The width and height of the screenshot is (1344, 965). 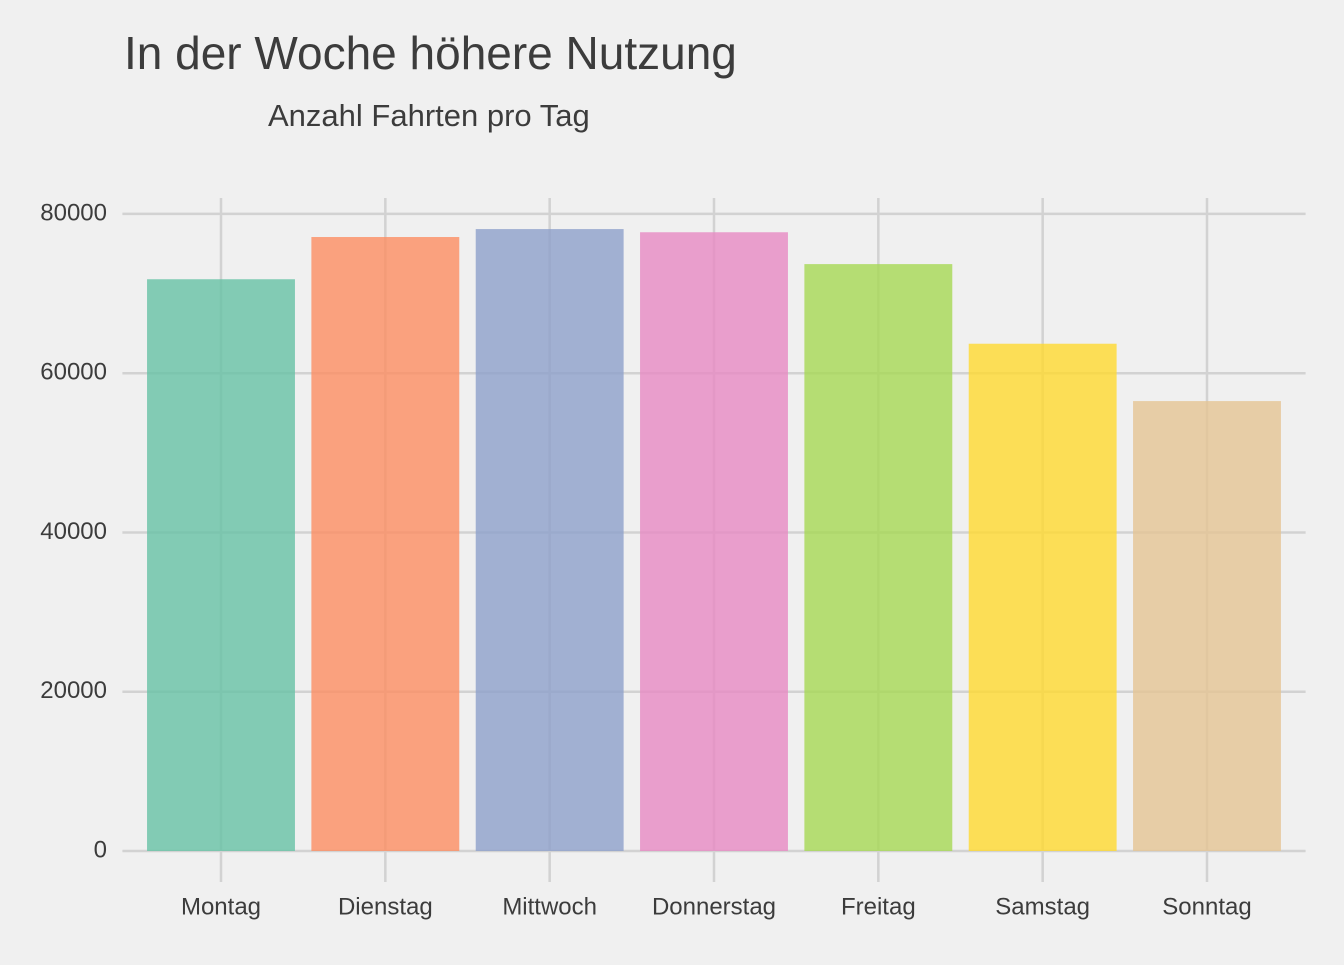 What do you see at coordinates (100, 849) in the screenshot?
I see `y-tick-label: 0` at bounding box center [100, 849].